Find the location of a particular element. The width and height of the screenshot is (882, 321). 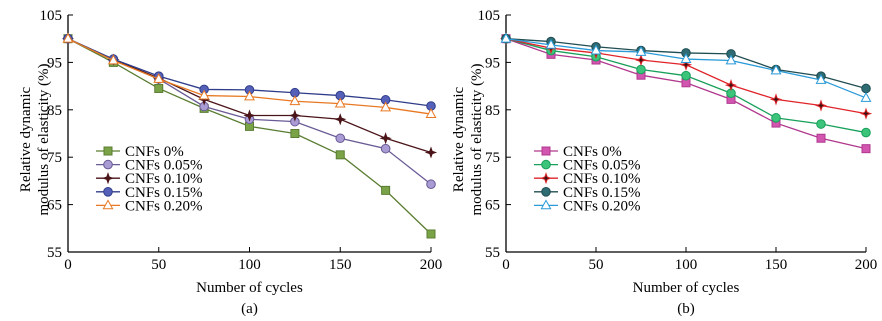

panel-label: (a) is located at coordinates (249, 309).